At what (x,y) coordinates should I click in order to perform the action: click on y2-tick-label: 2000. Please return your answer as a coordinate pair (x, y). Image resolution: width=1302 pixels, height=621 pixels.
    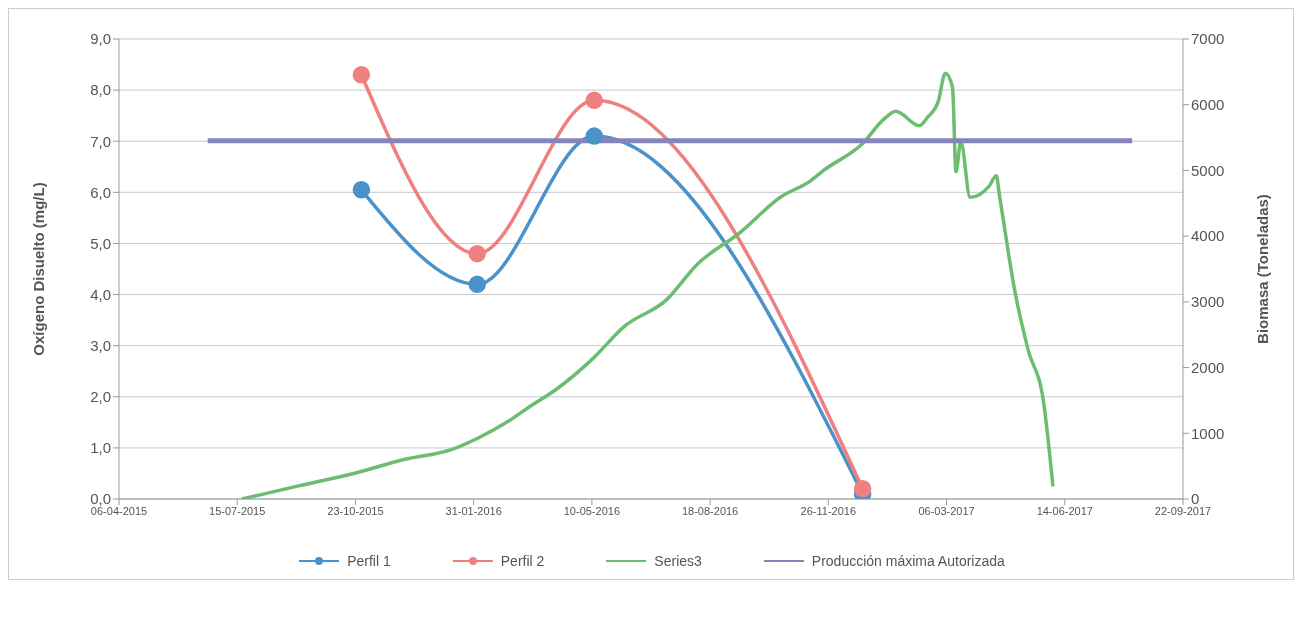
    Looking at the image, I should click on (1208, 367).